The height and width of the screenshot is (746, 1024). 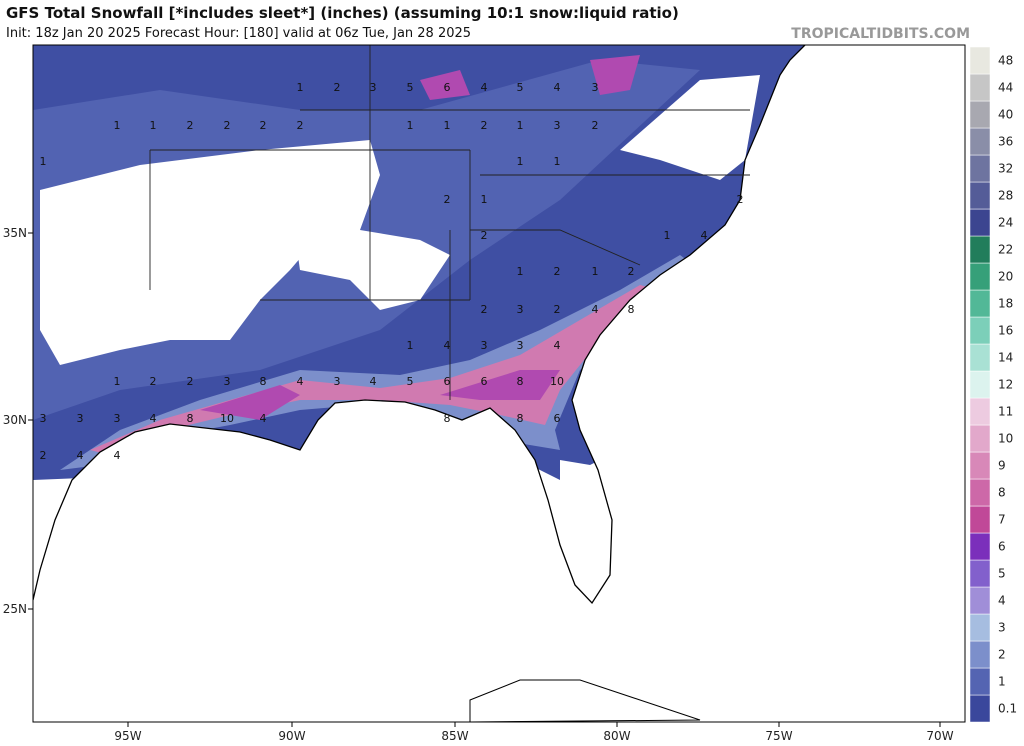 What do you see at coordinates (939, 735) in the screenshot?
I see `lon-label: 70W` at bounding box center [939, 735].